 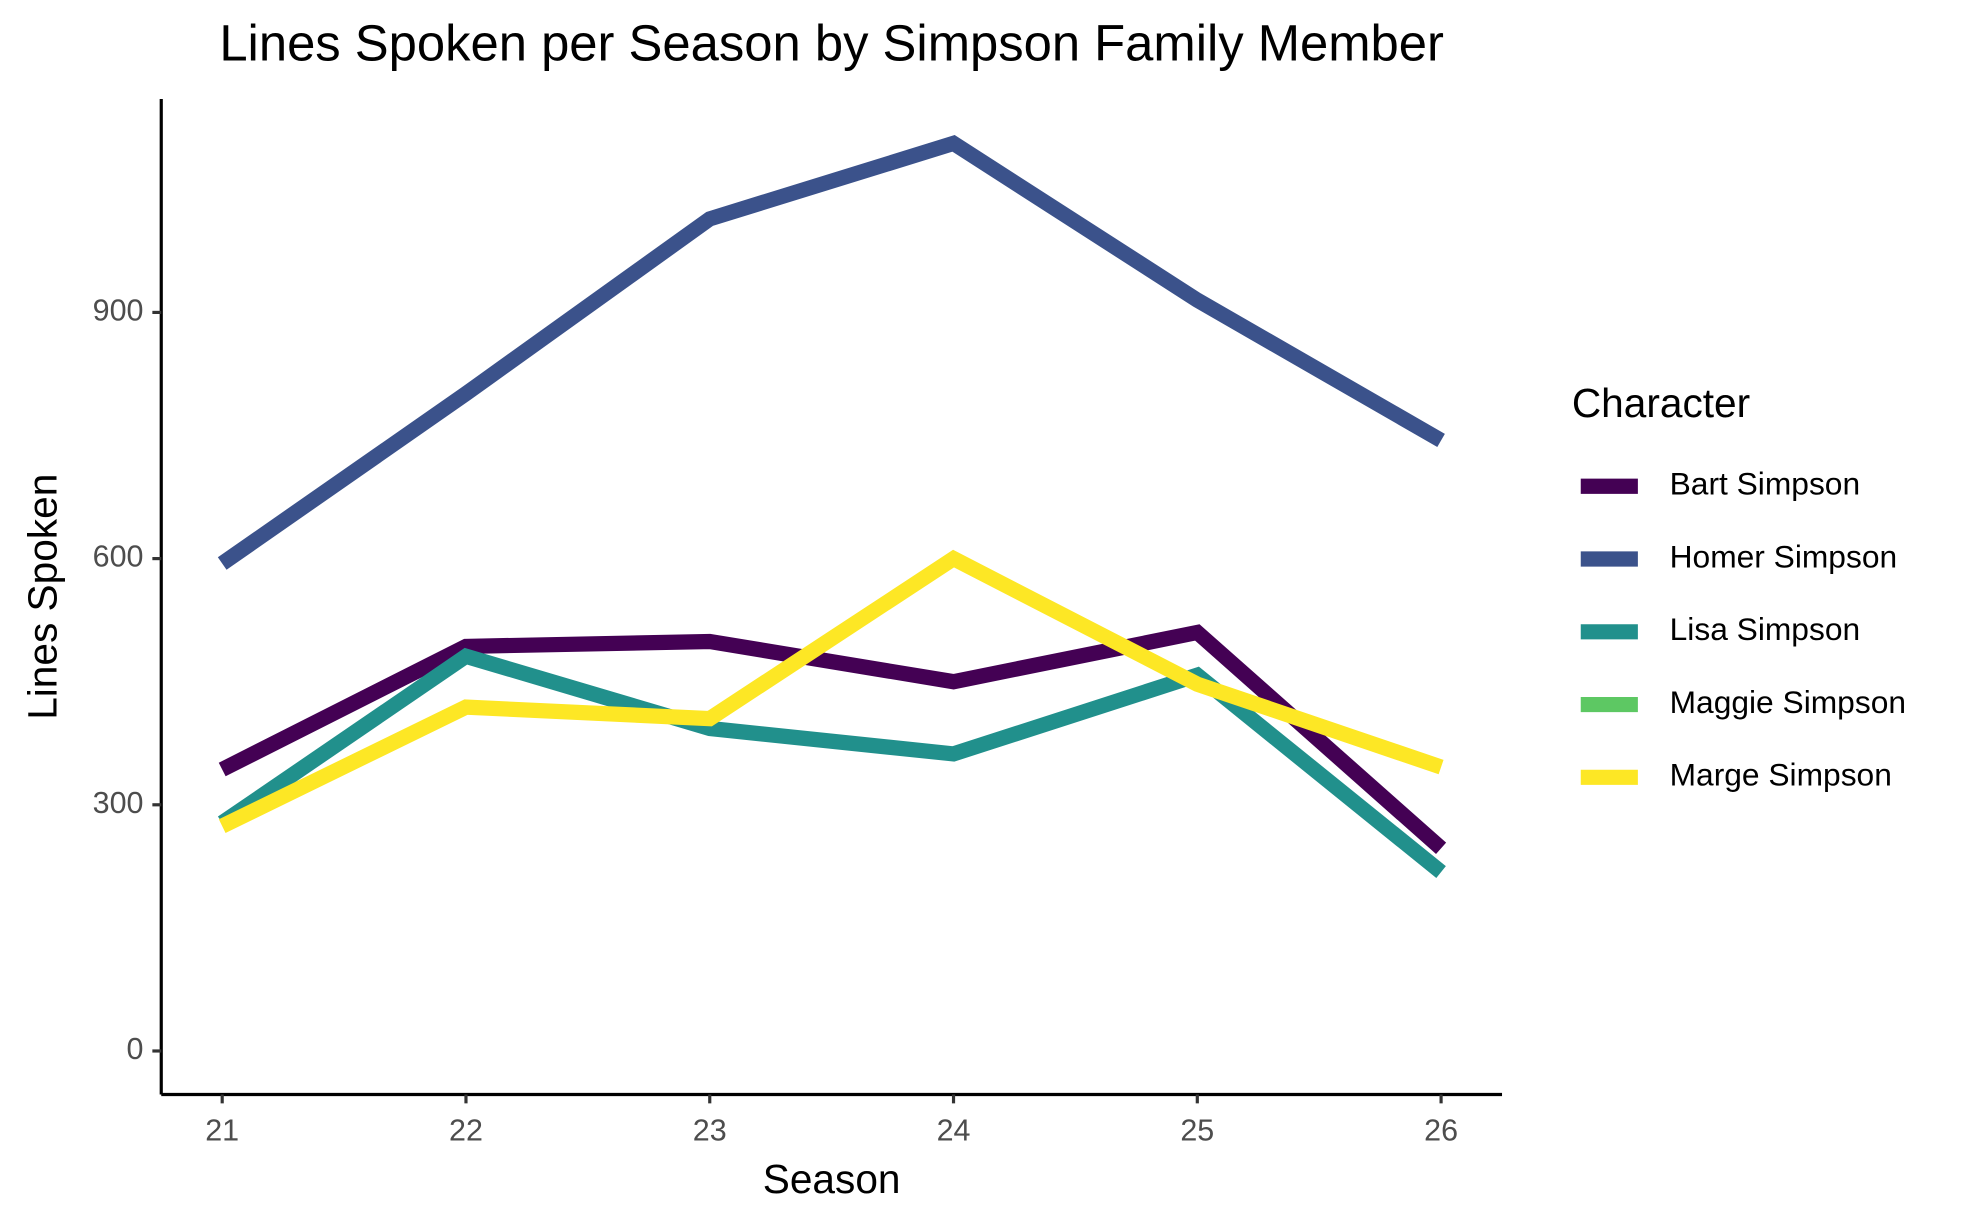 I want to click on legend-label: Bart Simpson, so click(x=1765, y=484).